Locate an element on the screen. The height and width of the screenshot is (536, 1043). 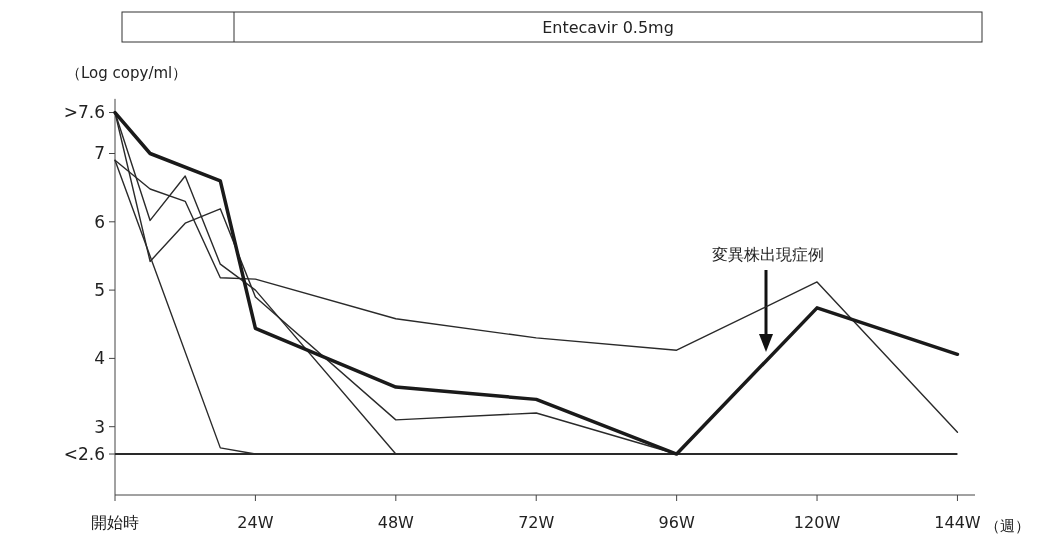
y-tick-label: <2.6 is located at coordinates (84, 453).